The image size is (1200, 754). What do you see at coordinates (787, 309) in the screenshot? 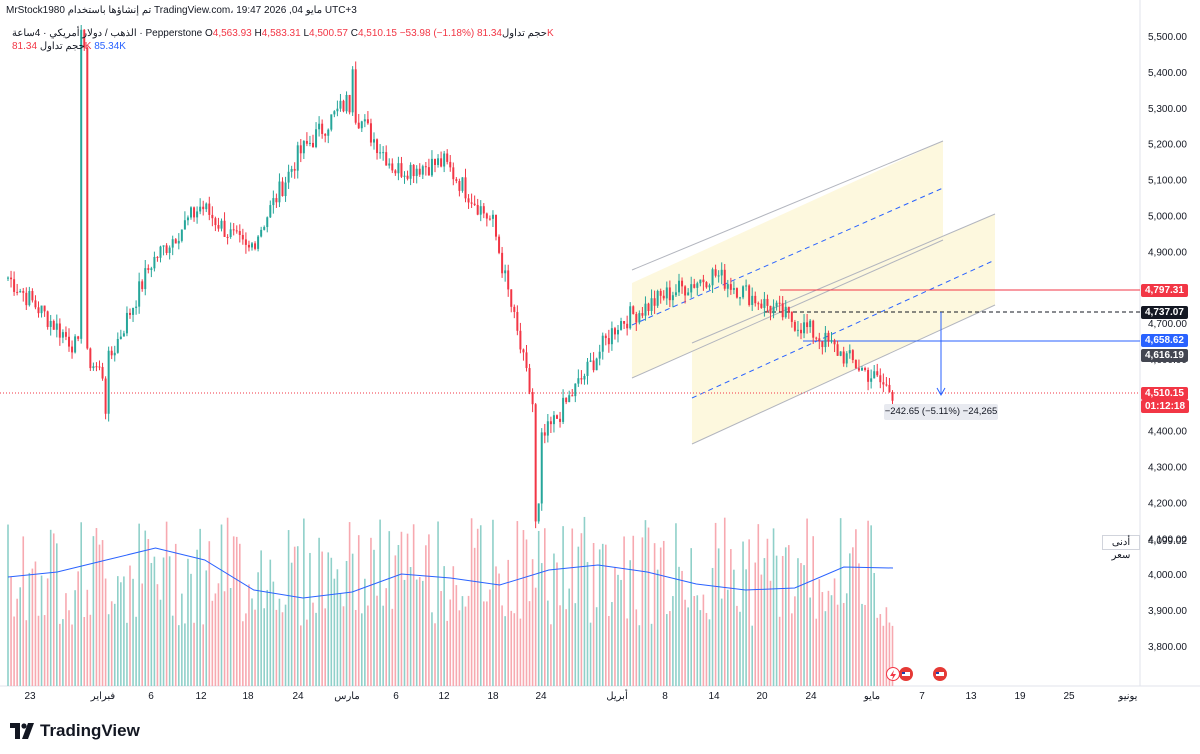
I see `channel-line` at bounding box center [787, 309].